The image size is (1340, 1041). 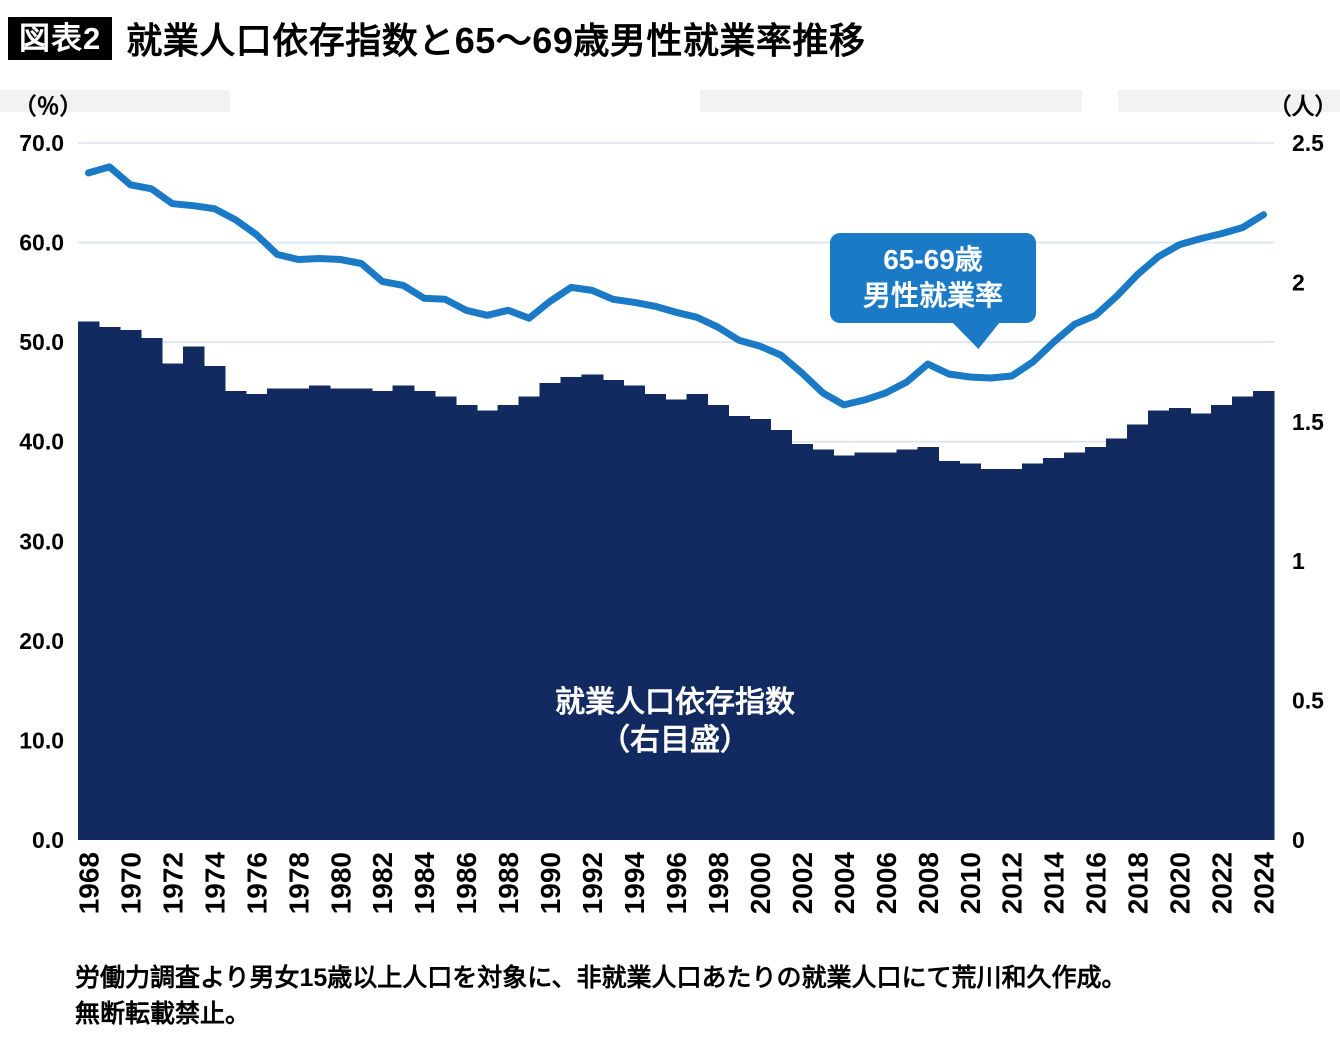 I want to click on area-series-label-line1: 就業人口依存指数, so click(x=675, y=702).